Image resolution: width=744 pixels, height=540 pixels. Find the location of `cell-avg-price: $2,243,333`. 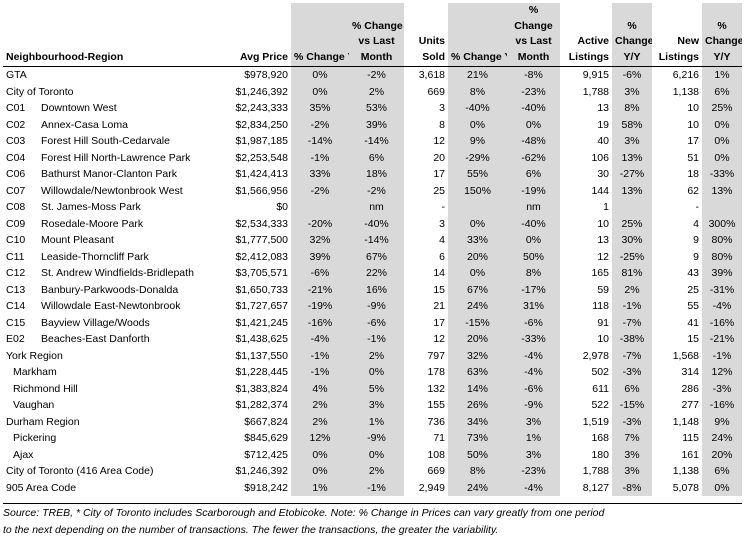

cell-avg-price: $2,243,333 is located at coordinates (261, 108).